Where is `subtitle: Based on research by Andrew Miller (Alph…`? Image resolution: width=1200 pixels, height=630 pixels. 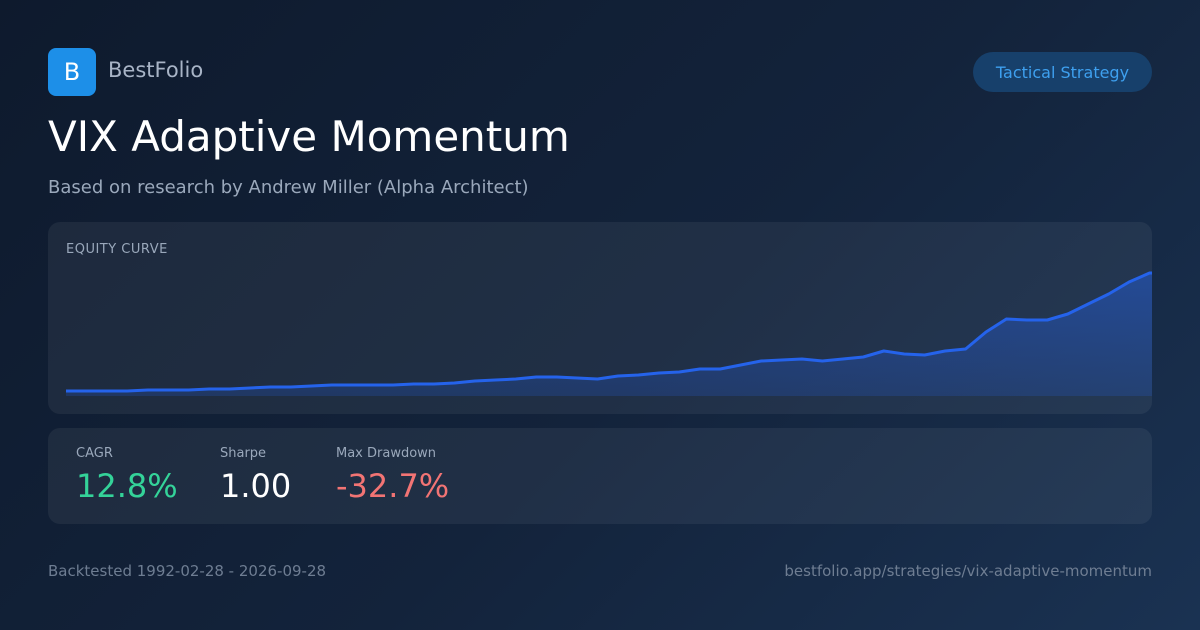 subtitle: Based on research by Andrew Miller (Alph… is located at coordinates (288, 187).